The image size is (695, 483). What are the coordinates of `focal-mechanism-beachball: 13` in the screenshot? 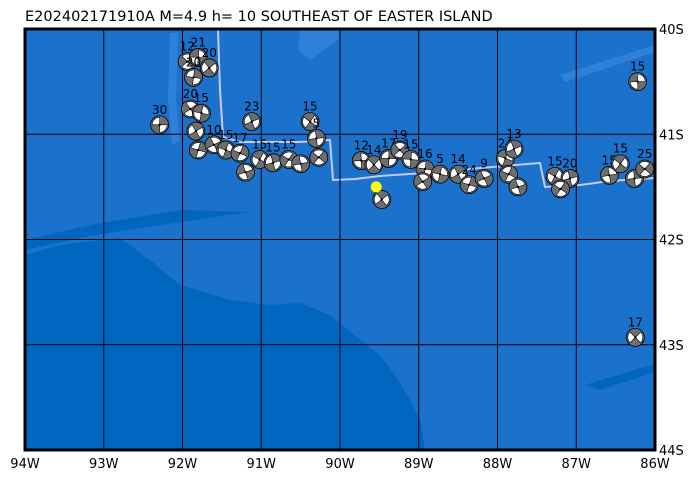 It's located at (514, 143).